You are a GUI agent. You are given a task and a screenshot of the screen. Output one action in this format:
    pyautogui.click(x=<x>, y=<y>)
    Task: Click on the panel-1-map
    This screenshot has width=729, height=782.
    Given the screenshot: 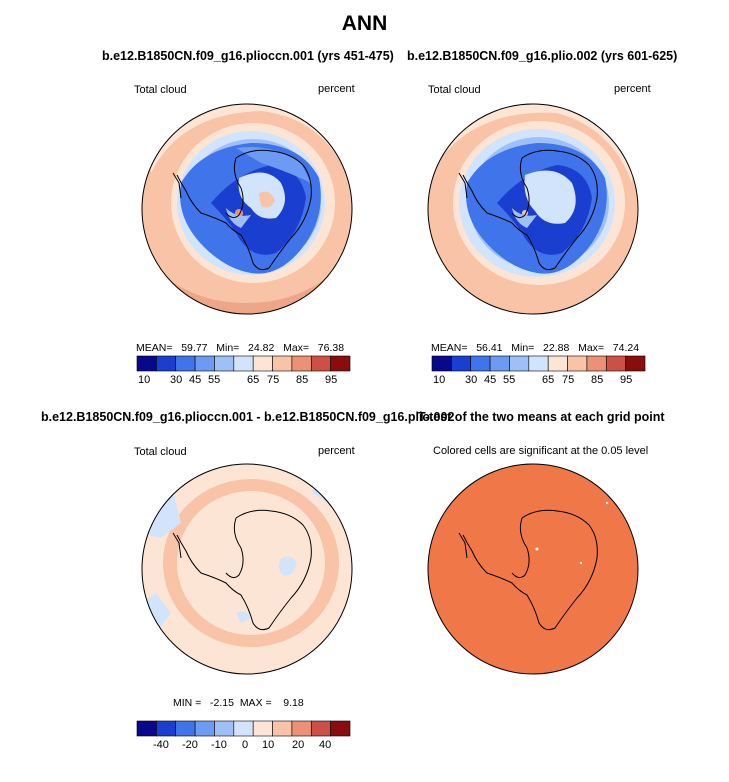 What is the action you would take?
    pyautogui.click(x=247, y=209)
    